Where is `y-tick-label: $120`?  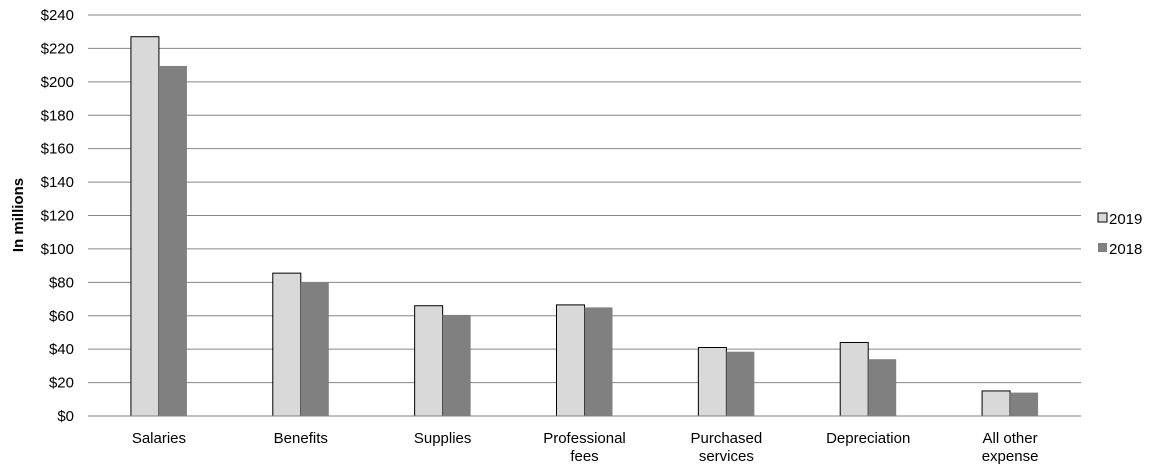 y-tick-label: $120 is located at coordinates (57, 216).